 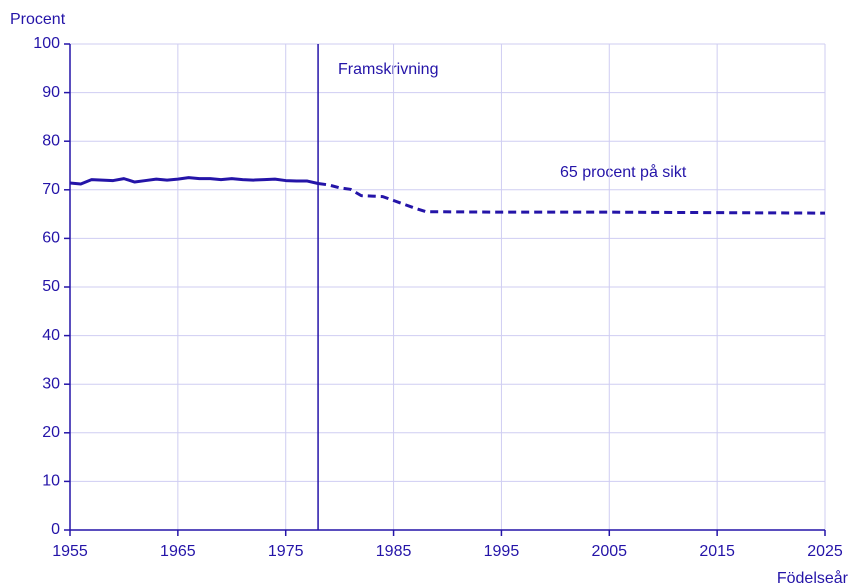 What do you see at coordinates (51, 481) in the screenshot?
I see `y-tick-label: 10` at bounding box center [51, 481].